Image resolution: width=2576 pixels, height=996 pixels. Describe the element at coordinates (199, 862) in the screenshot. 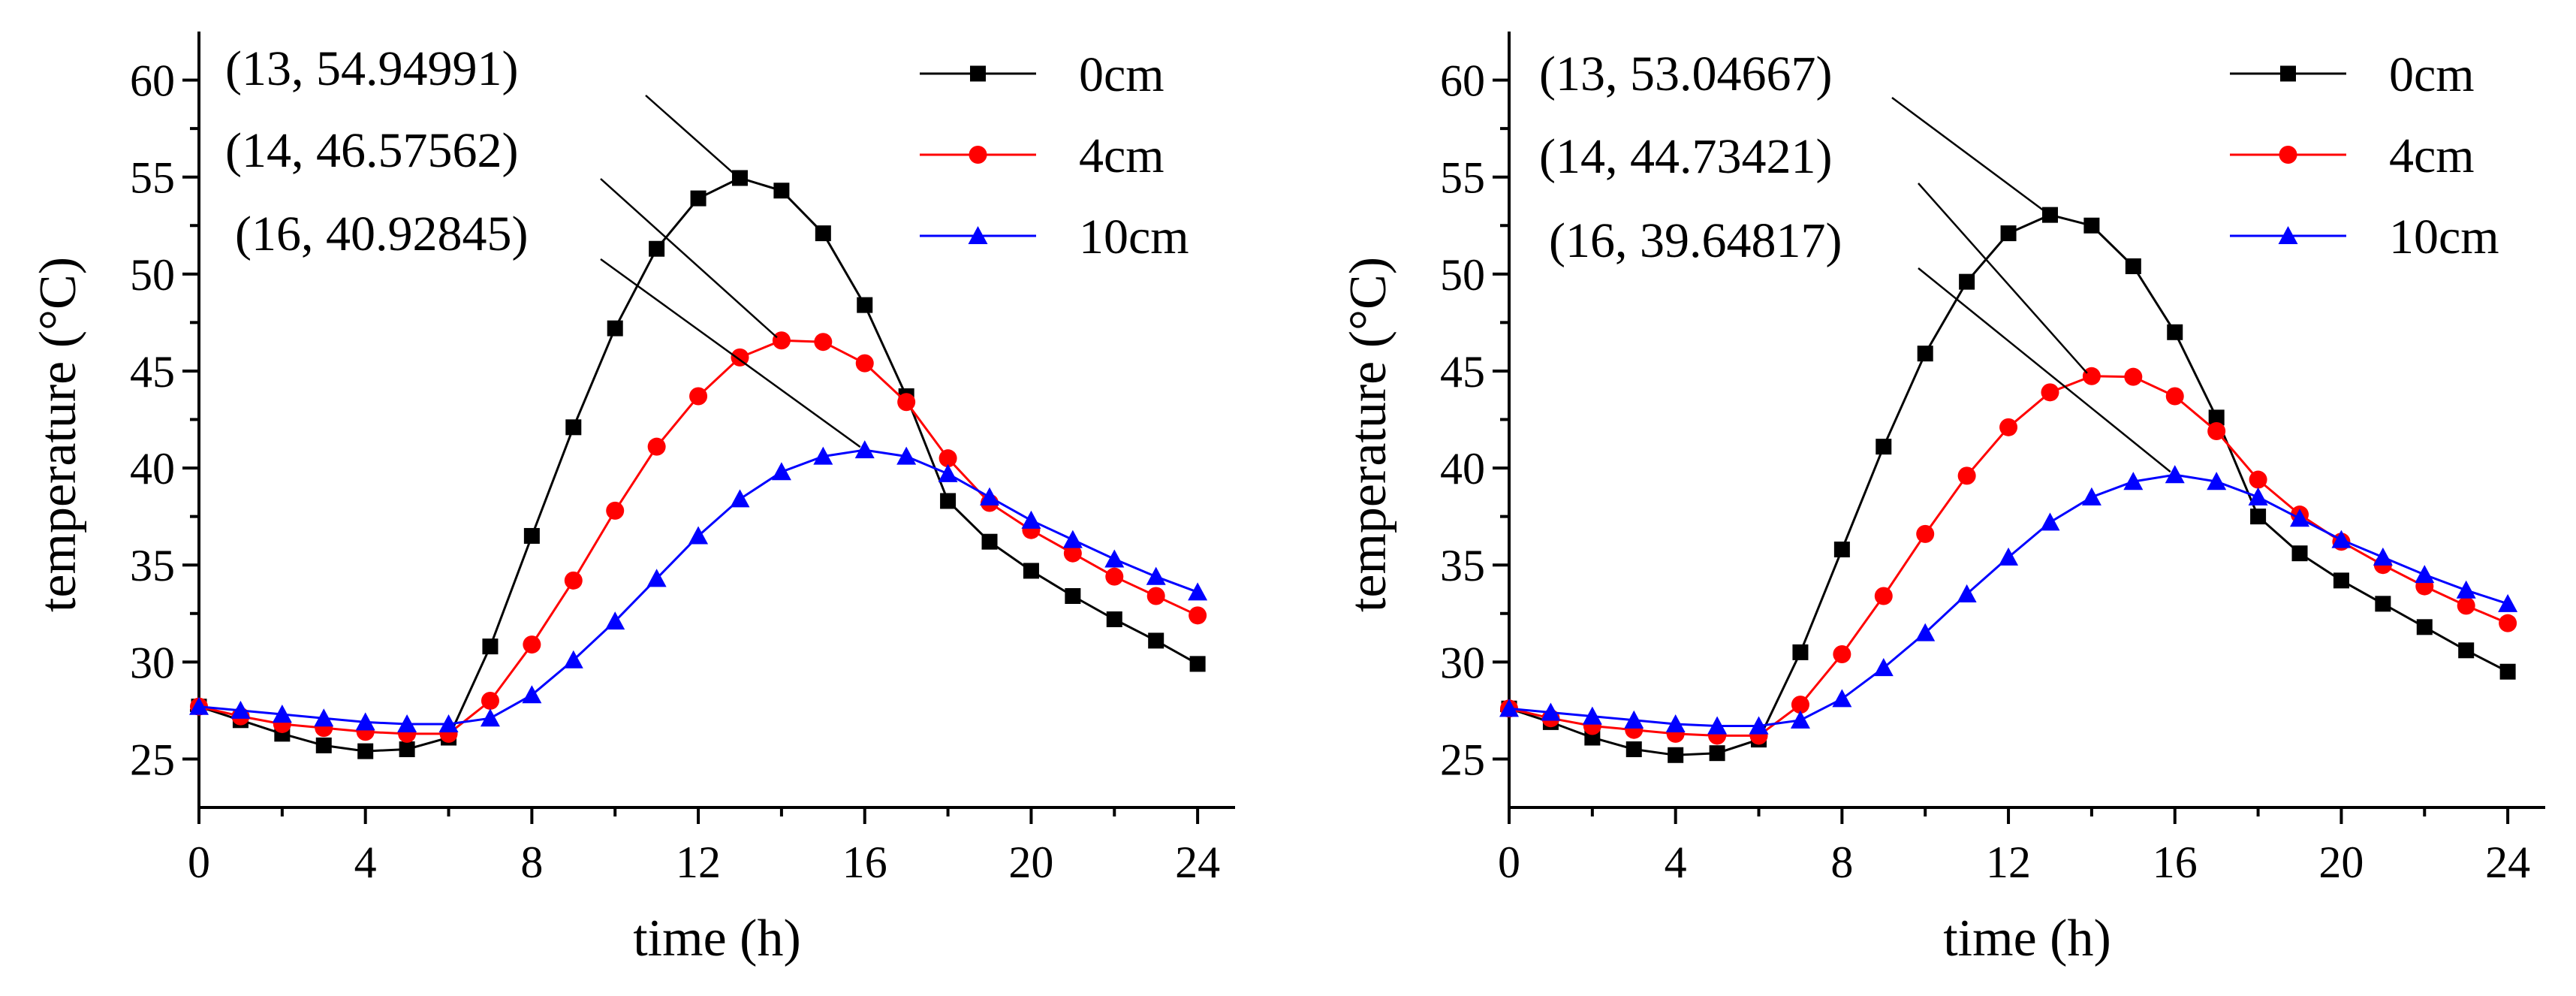

I see `x-tick-label: 0` at that location.